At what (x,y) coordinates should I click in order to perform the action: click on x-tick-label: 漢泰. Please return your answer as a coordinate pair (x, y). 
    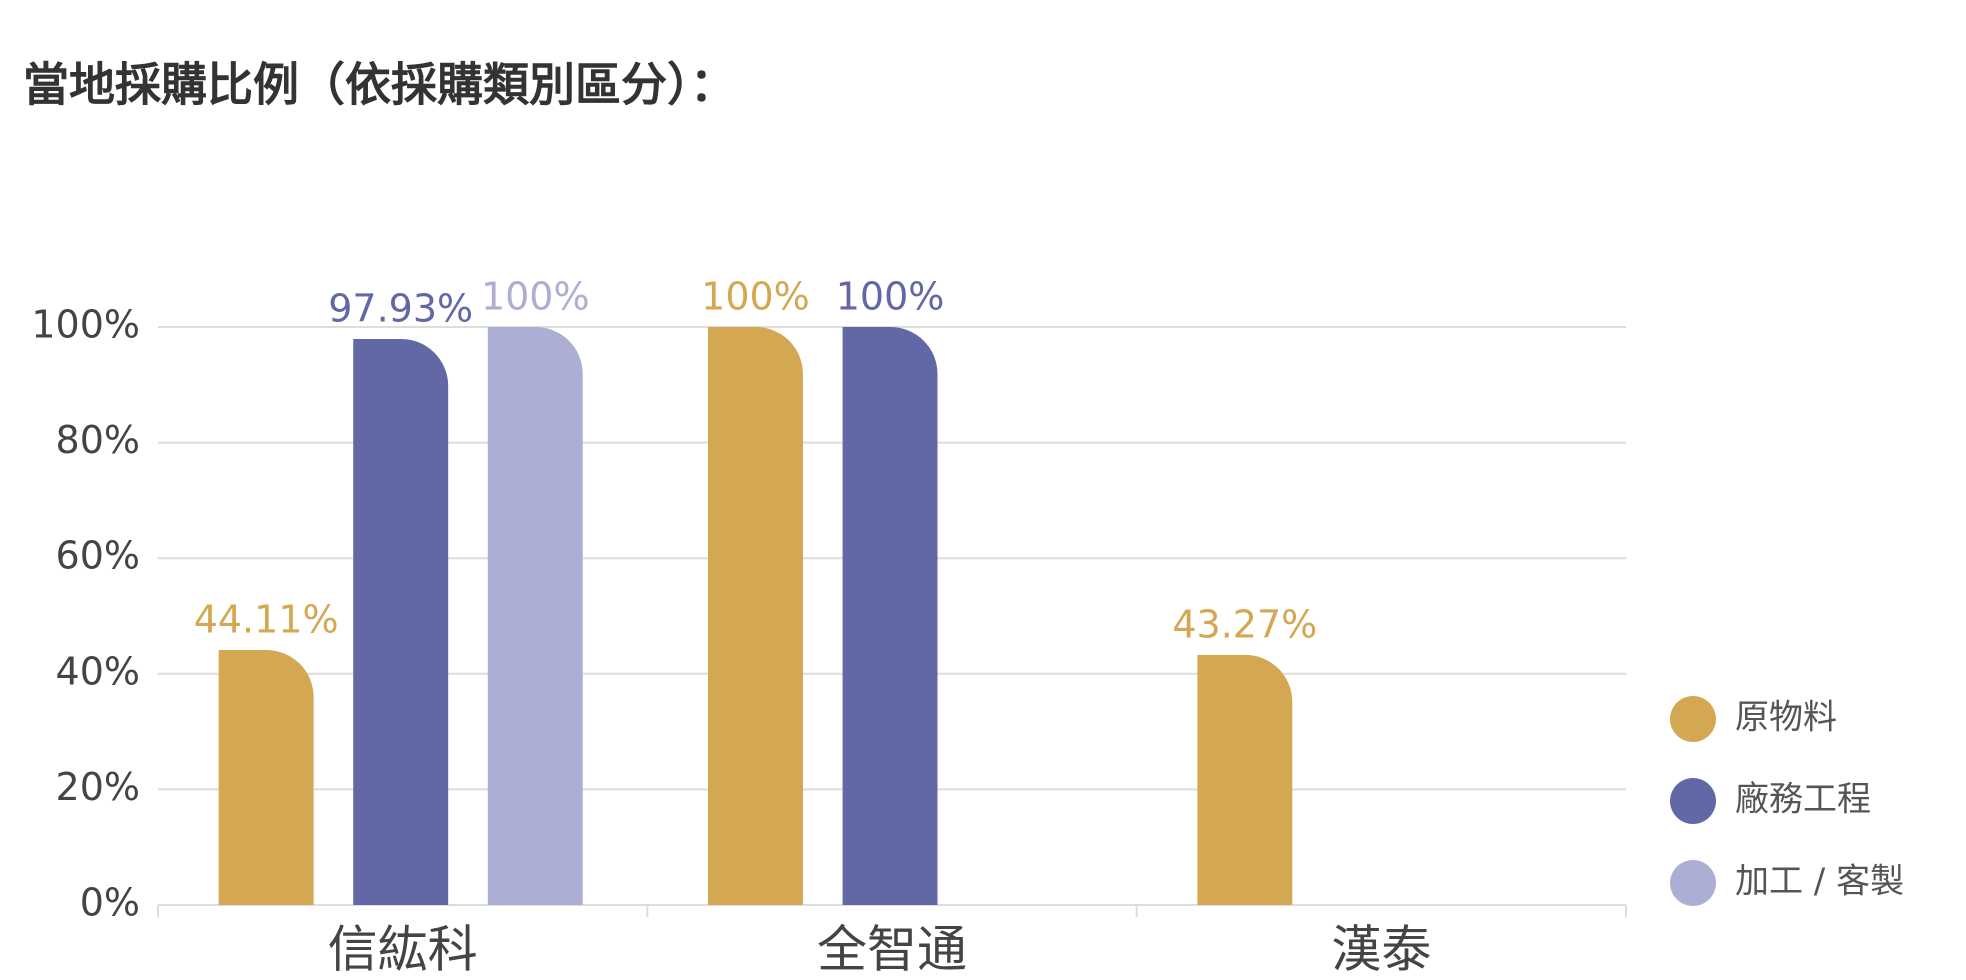
    Looking at the image, I should click on (1381, 950).